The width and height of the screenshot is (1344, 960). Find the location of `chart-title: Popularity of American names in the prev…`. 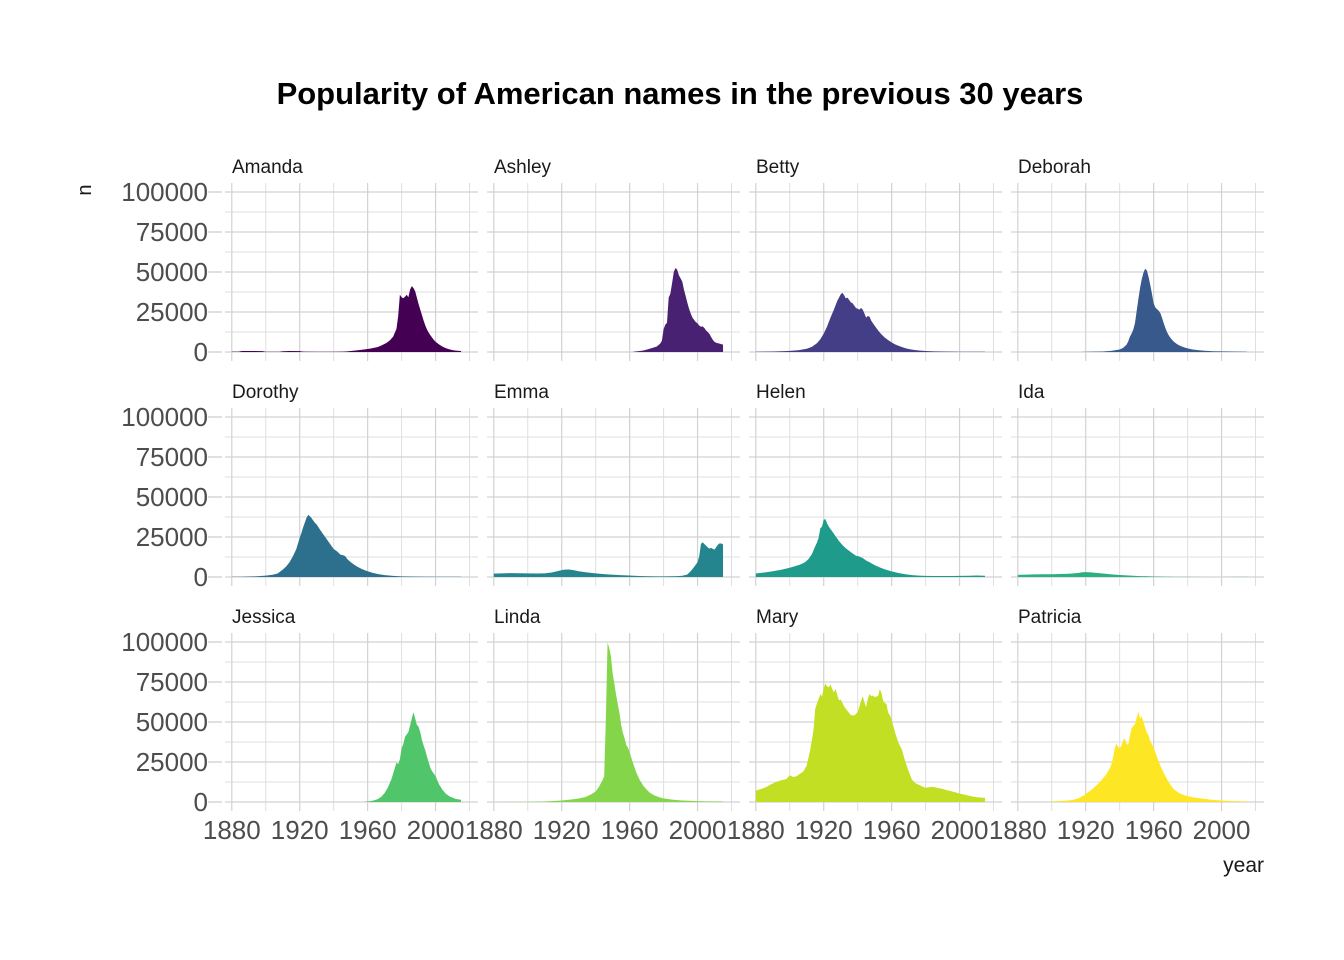

chart-title: Popularity of American names in the prev… is located at coordinates (680, 93).